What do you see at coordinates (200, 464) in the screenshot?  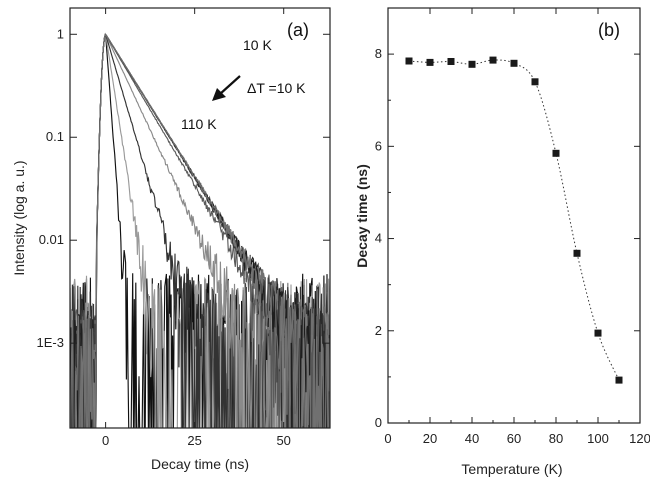 I see `x-axis-label-a: Decay time (ns)` at bounding box center [200, 464].